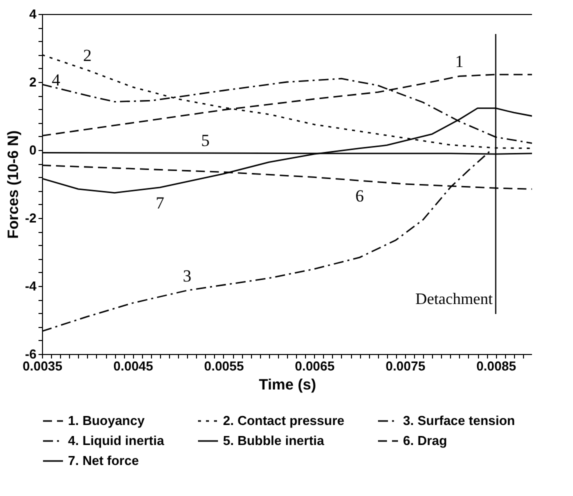 This screenshot has height=496, width=573. I want to click on ref-line-label: Detachment, so click(454, 299).